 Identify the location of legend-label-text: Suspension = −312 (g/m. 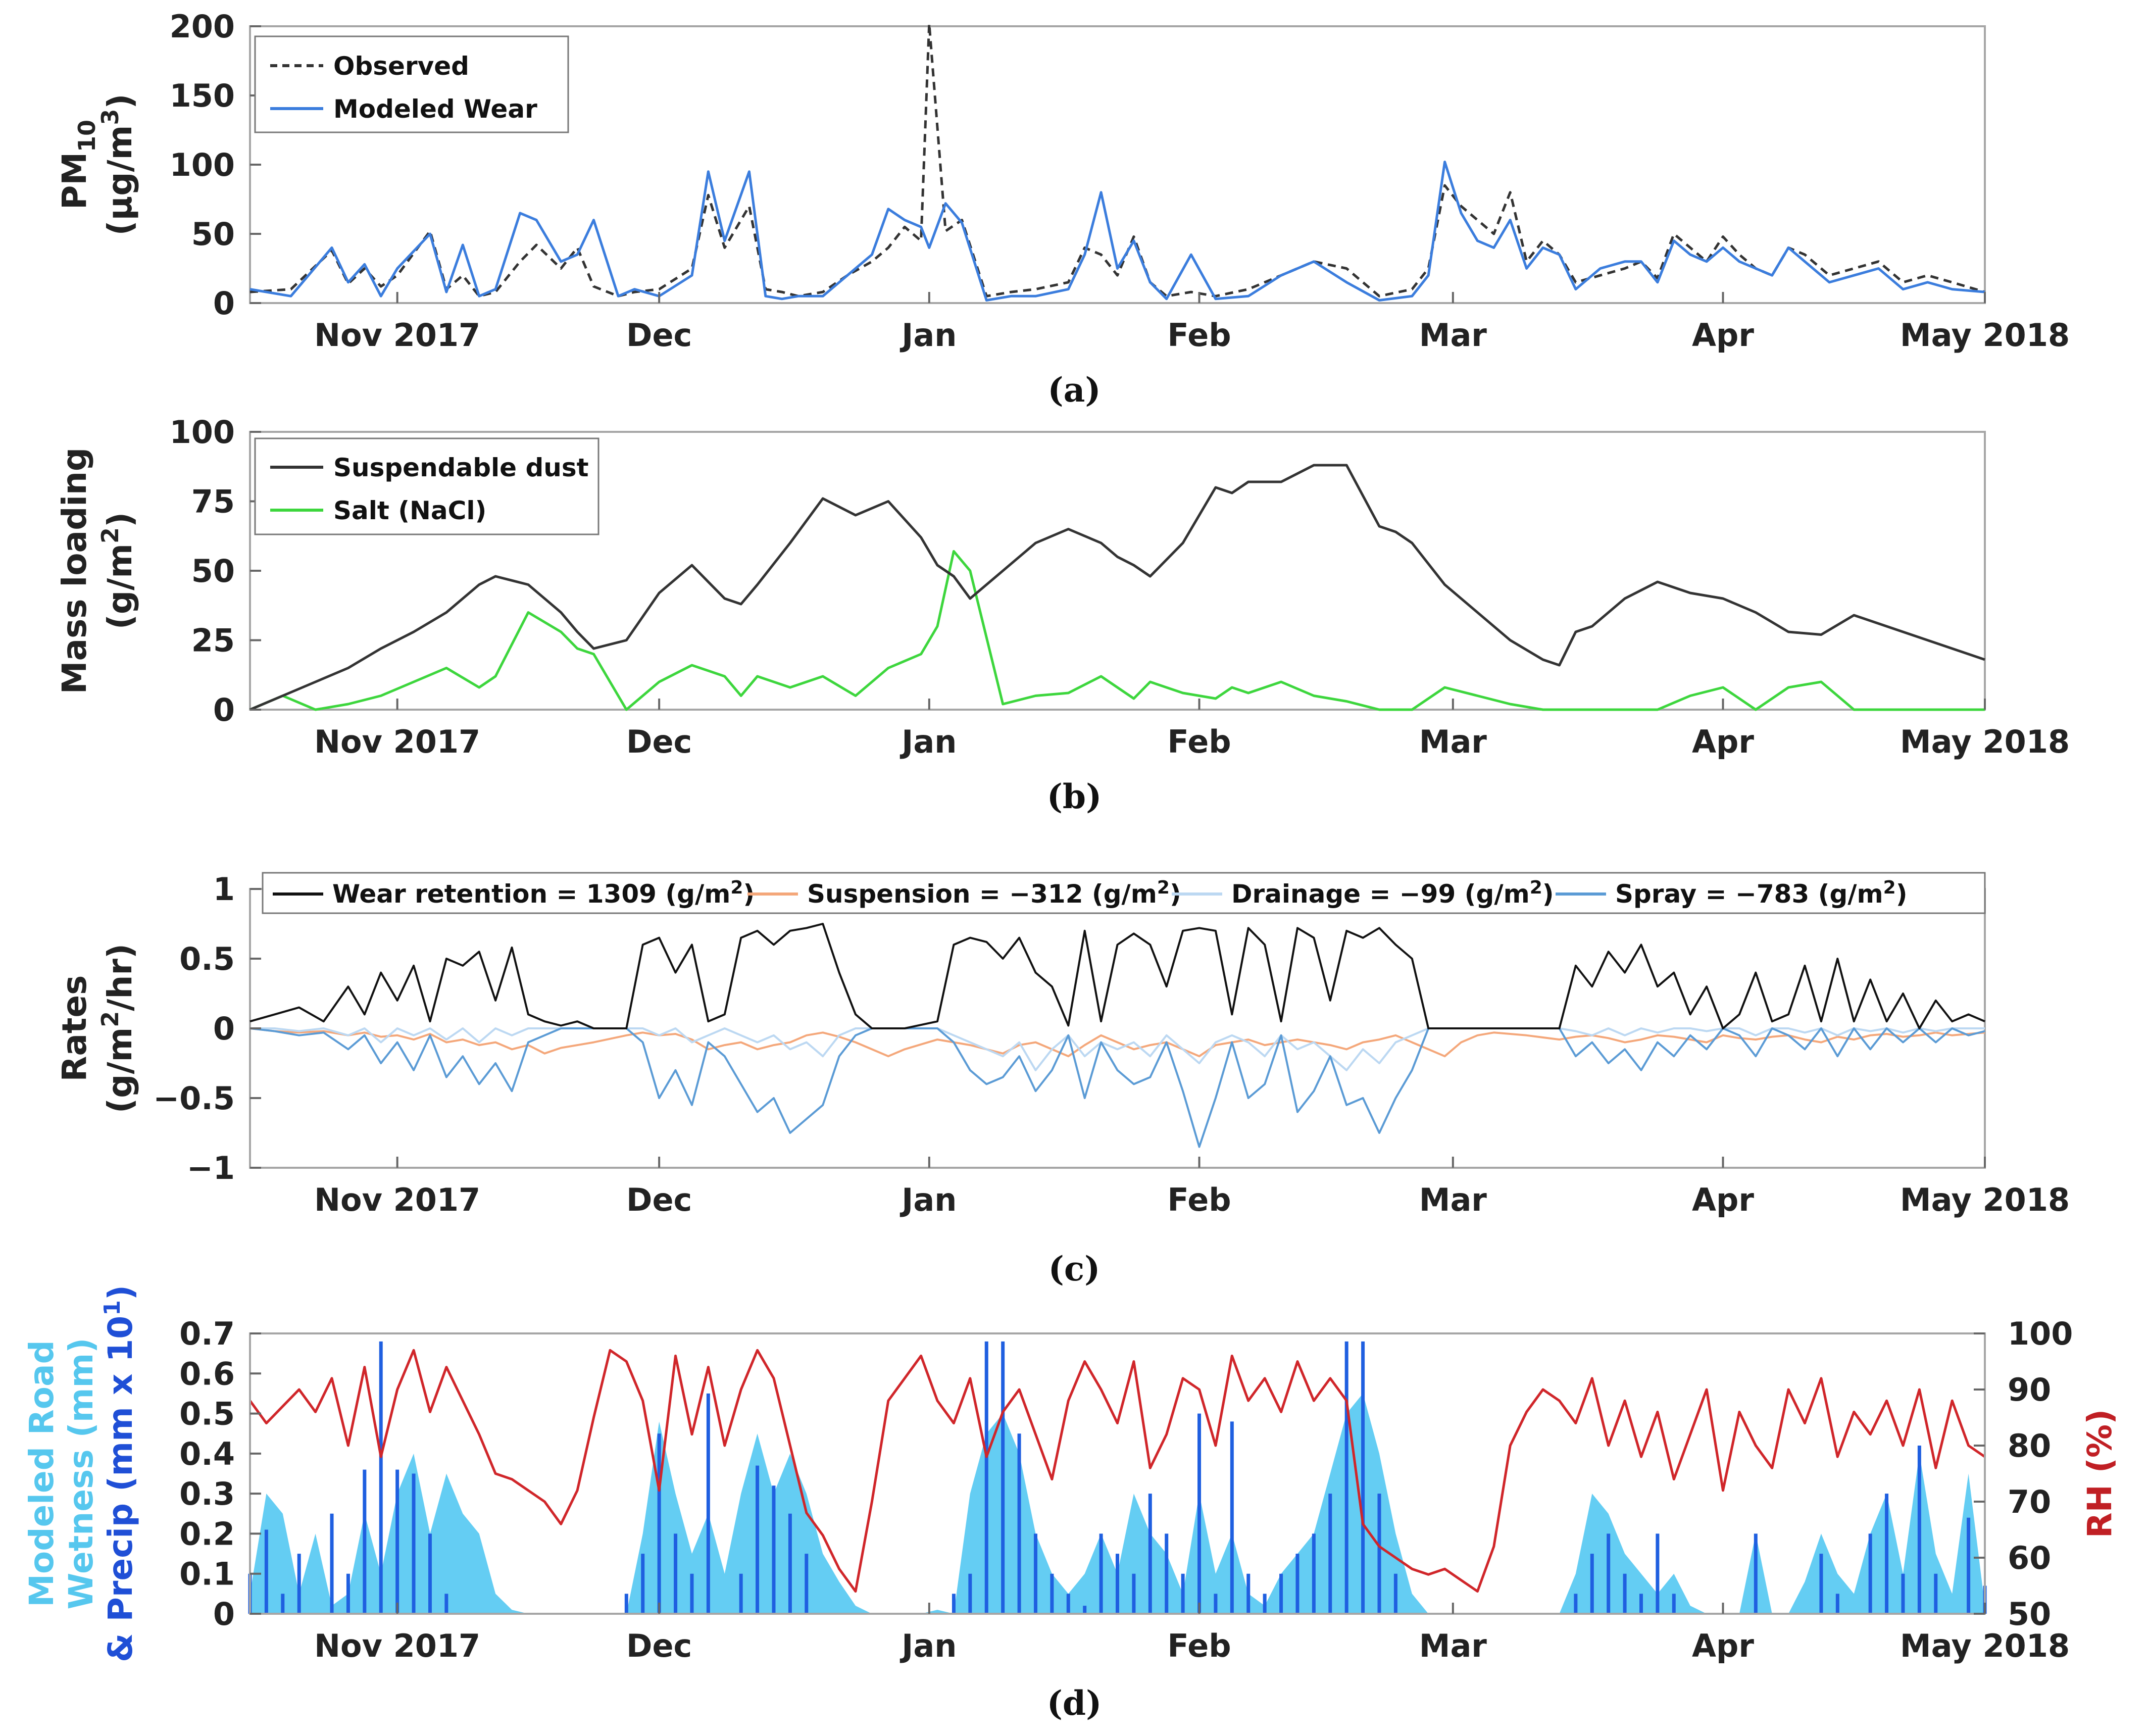
(982, 894).